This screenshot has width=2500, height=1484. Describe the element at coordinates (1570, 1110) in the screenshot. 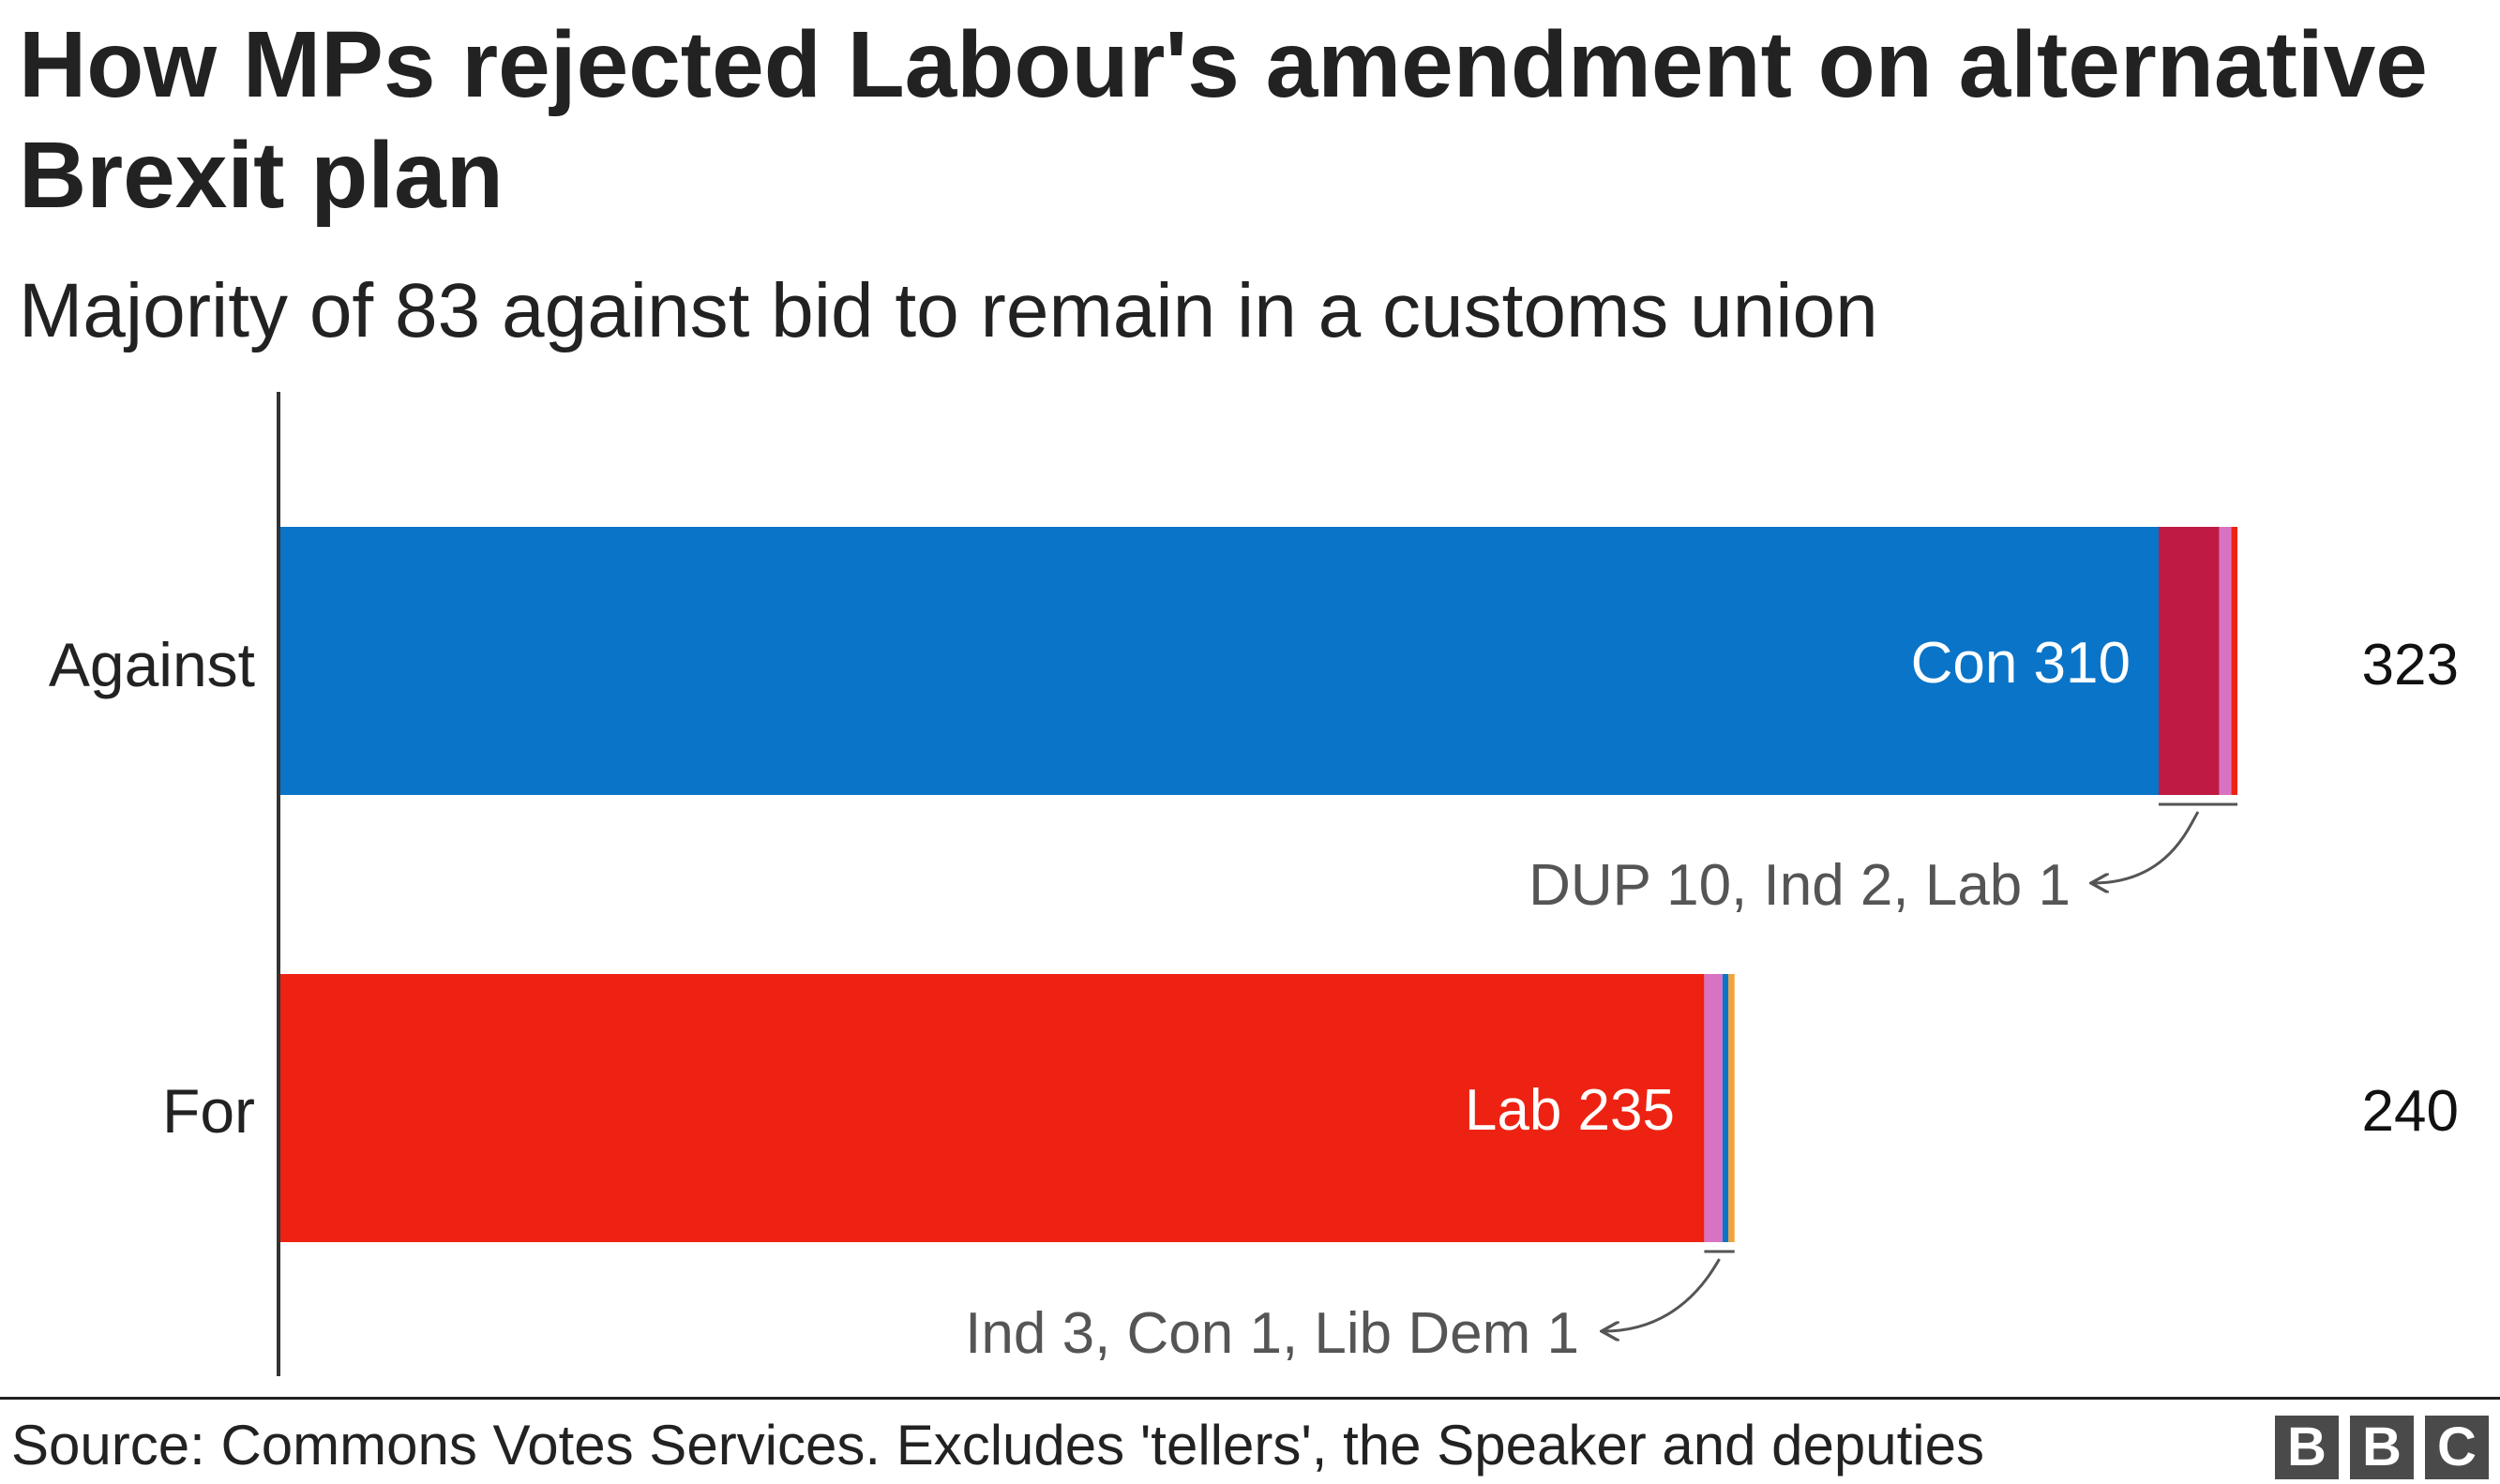

I see `bar-inner-label-for: Lab 235` at that location.